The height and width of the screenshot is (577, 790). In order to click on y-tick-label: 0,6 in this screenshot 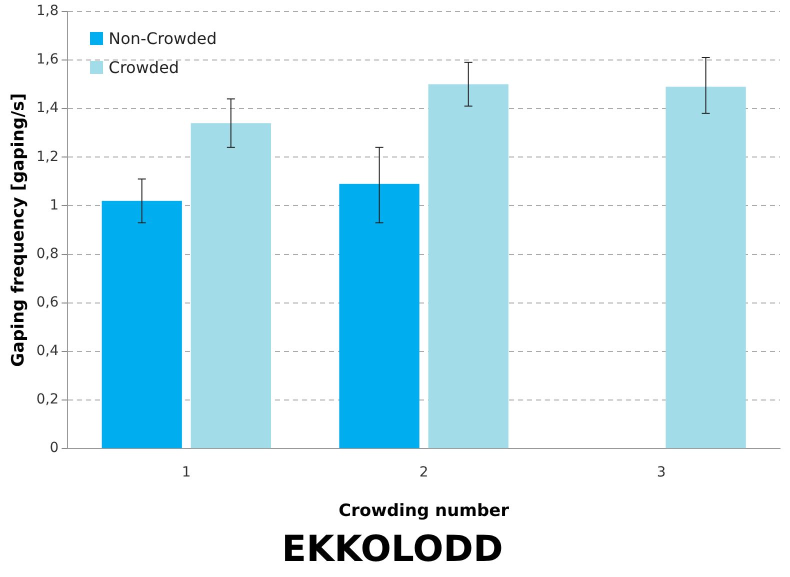, I will do `click(47, 302)`.